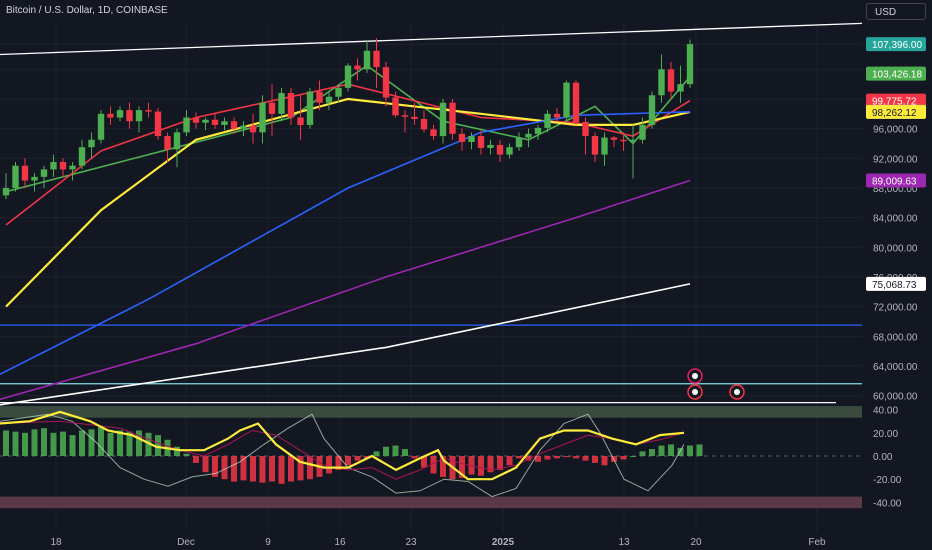 The width and height of the screenshot is (932, 550). I want to click on price-label-text-1: 103,426.18, so click(897, 75).